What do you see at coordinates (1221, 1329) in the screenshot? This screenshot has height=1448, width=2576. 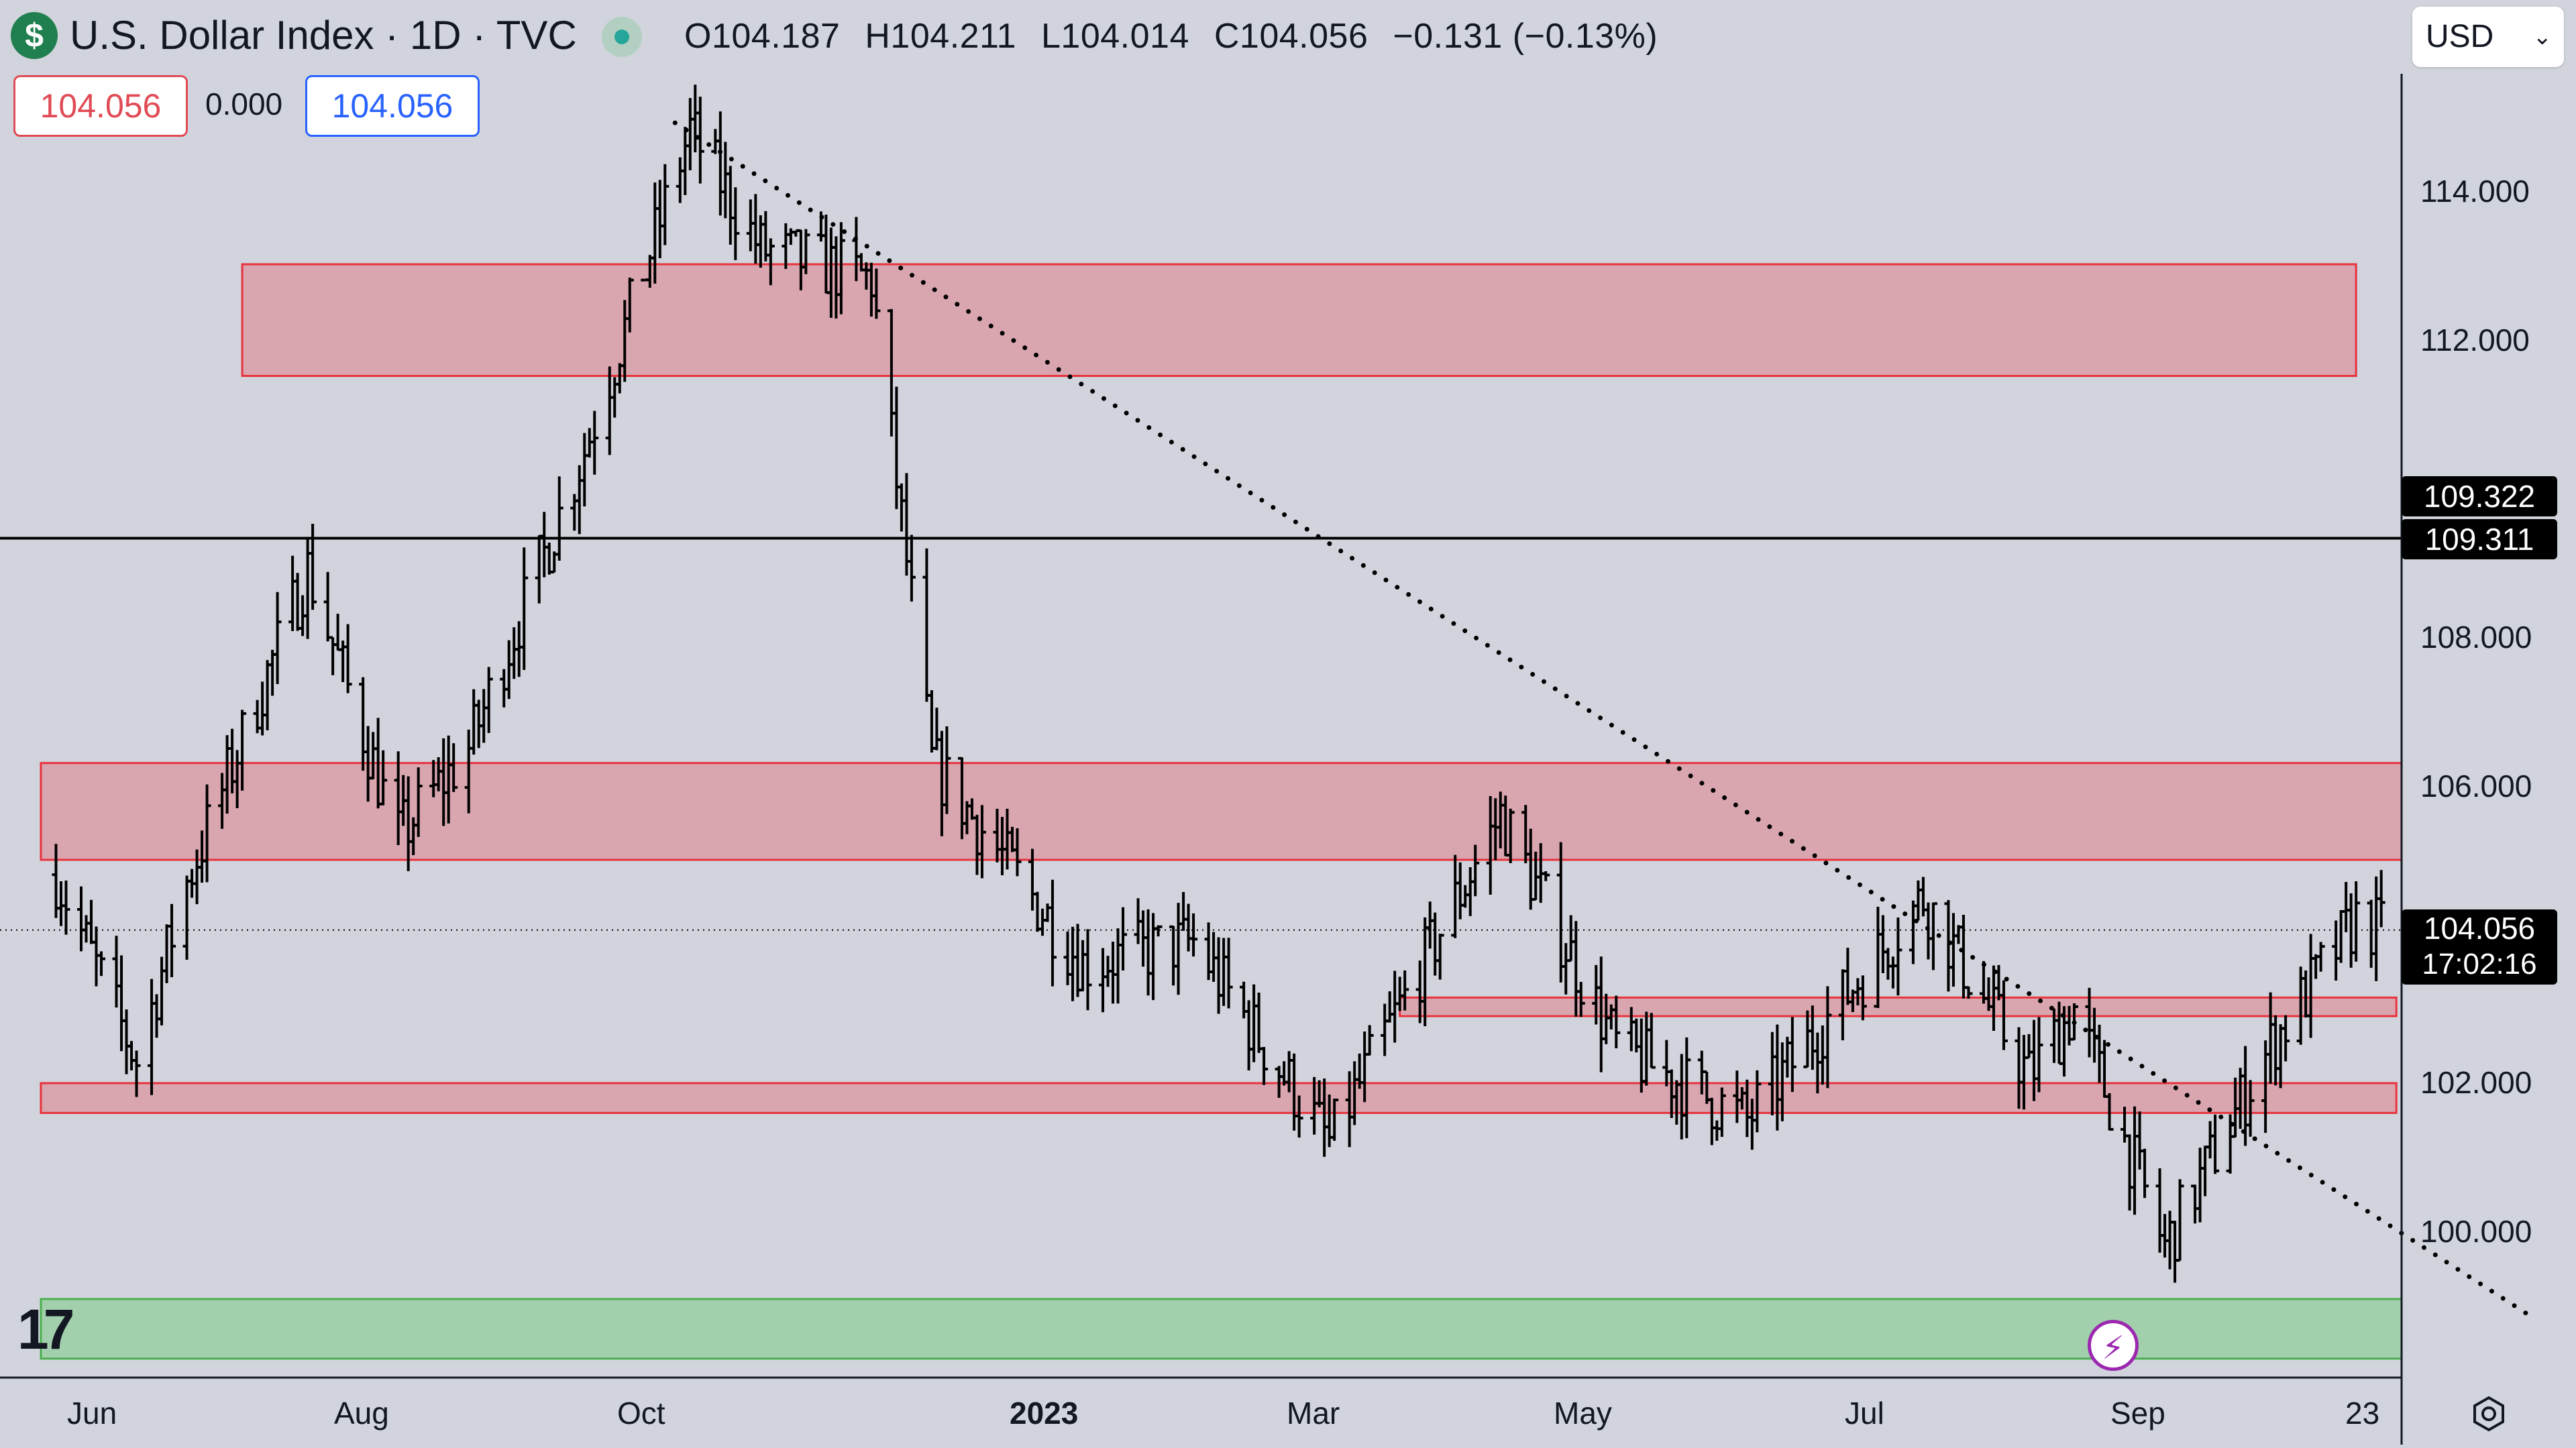 I see `demand-zone-green` at bounding box center [1221, 1329].